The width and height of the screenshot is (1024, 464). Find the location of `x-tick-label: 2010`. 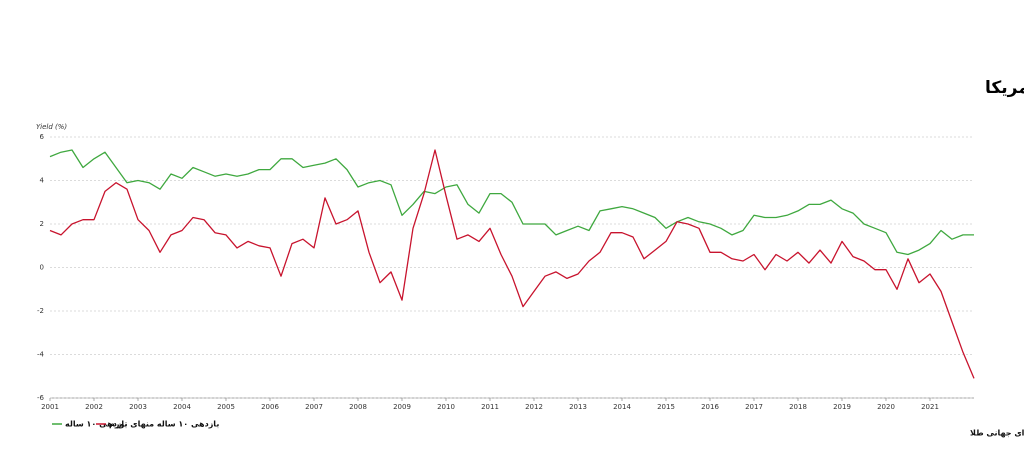

x-tick-label: 2010 is located at coordinates (446, 407).